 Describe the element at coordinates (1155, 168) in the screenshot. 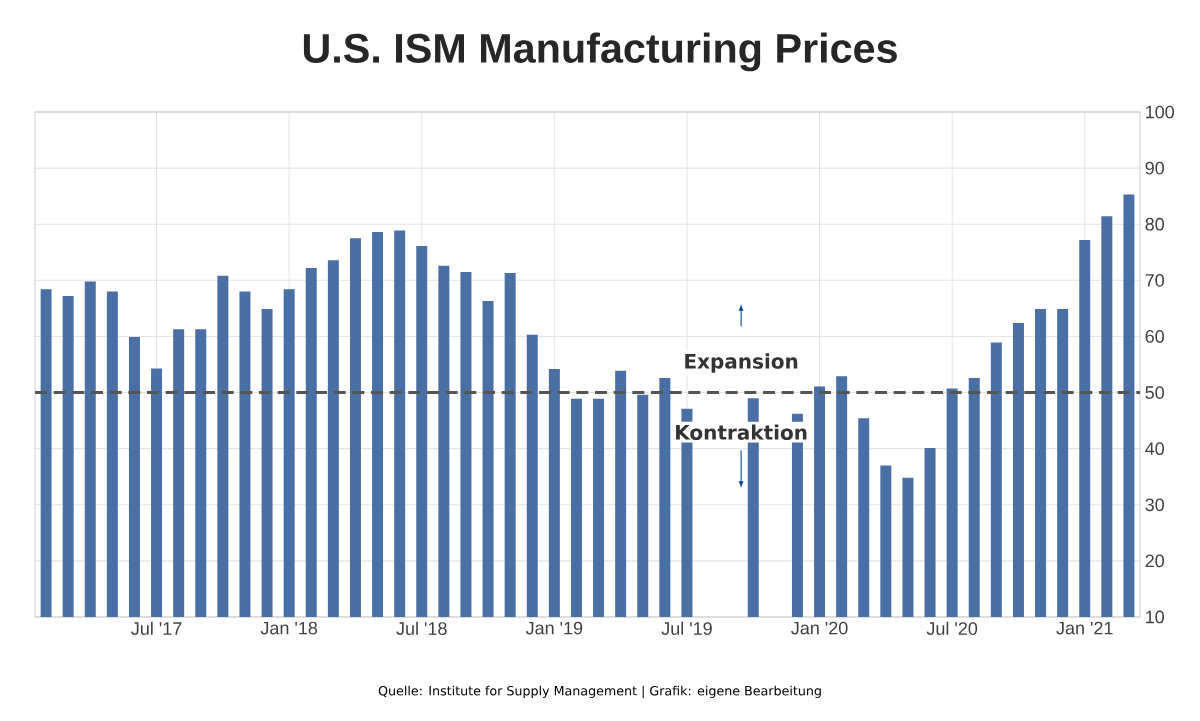

I see `y-tick-label: 90` at that location.